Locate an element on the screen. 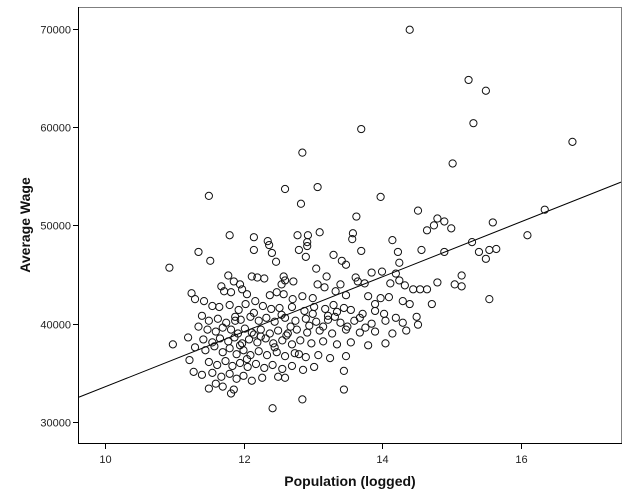  x-axis-title: Population (logged) is located at coordinates (349, 481).